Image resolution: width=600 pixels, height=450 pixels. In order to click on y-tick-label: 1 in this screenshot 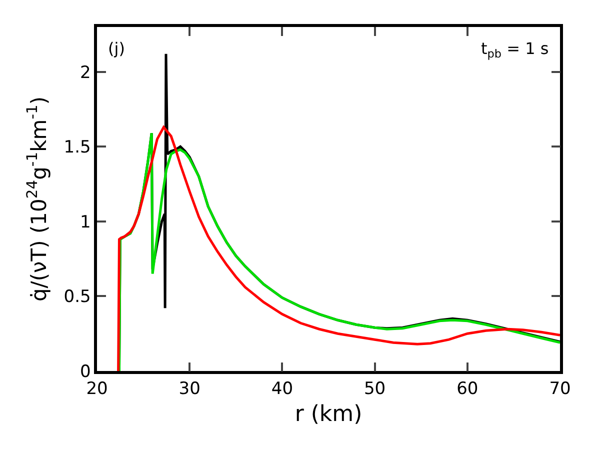, I will do `click(85, 222)`.